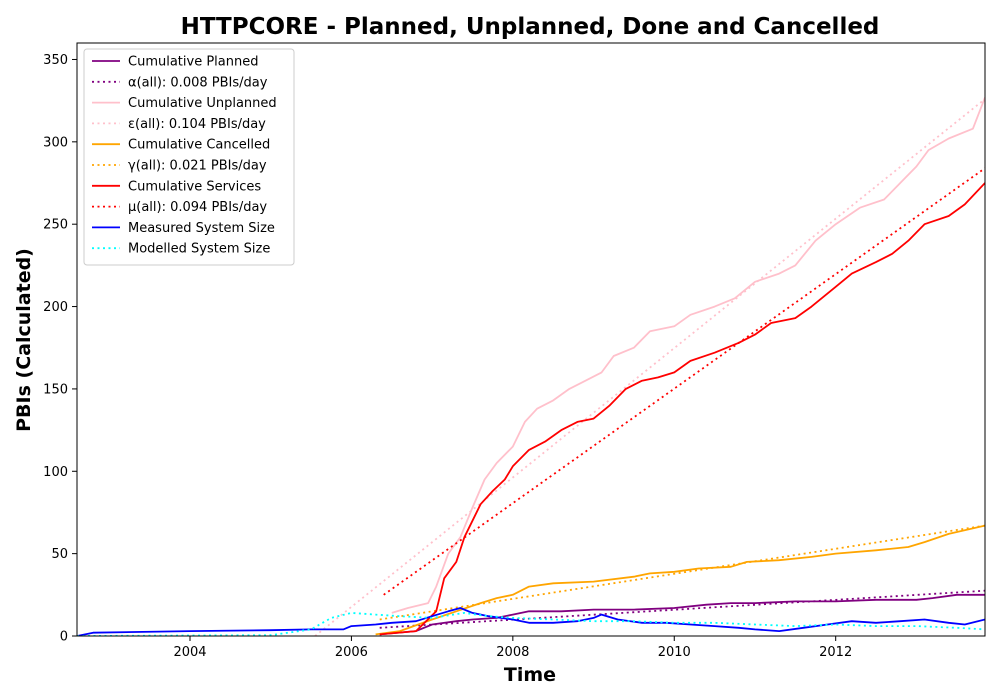 Image resolution: width=1000 pixels, height=700 pixels. What do you see at coordinates (202, 103) in the screenshot?
I see `legend-entry: Cumulative Unplanned` at bounding box center [202, 103].